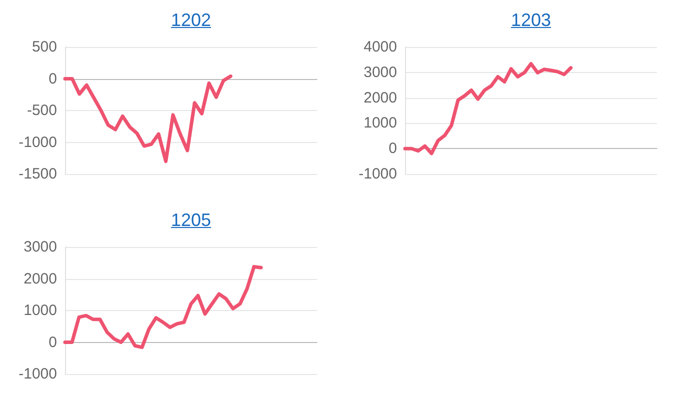 This screenshot has height=400, width=700. What do you see at coordinates (44, 47) in the screenshot?
I see `y-tick-label: 500` at bounding box center [44, 47].